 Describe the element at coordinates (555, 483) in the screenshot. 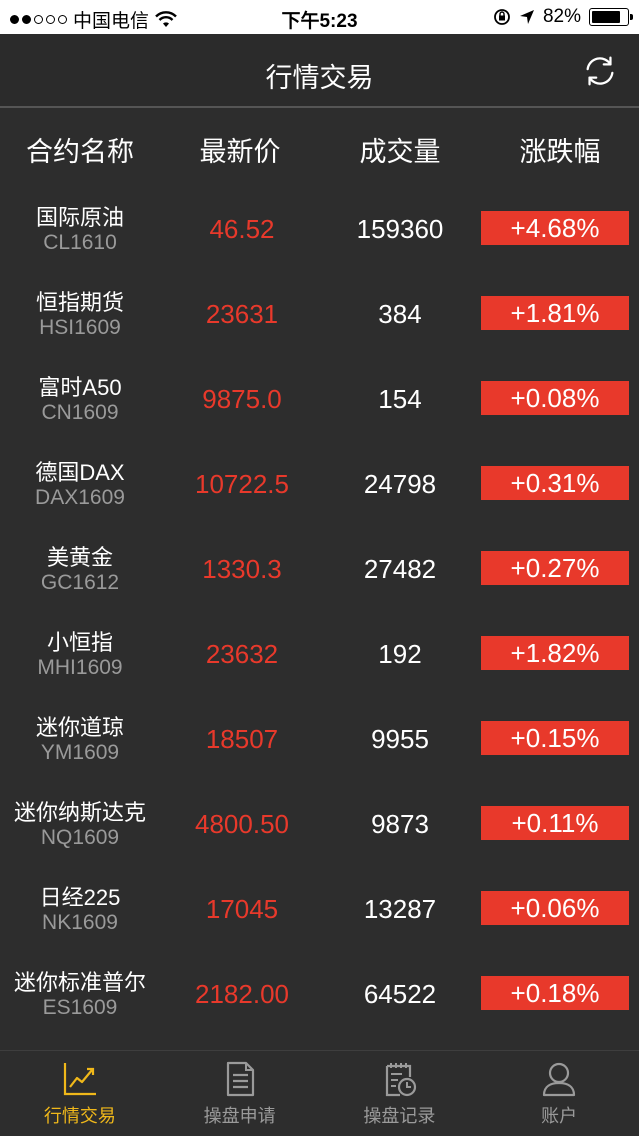

I see `change-badge: +0.31%` at that location.